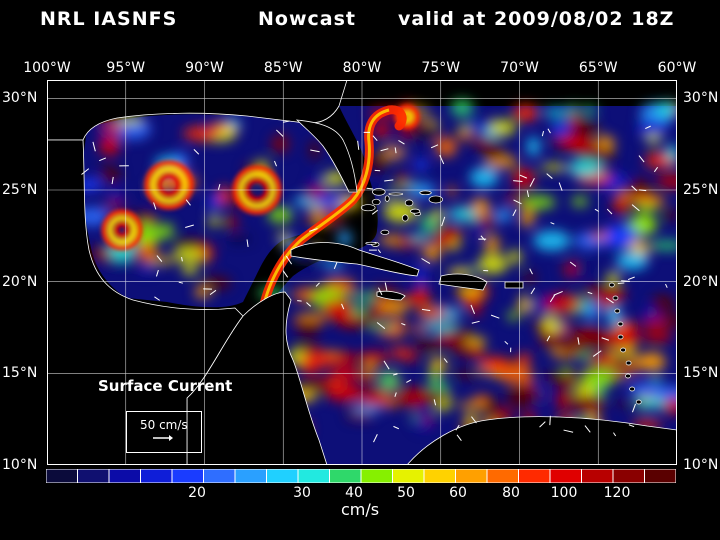 This screenshot has height=540, width=720. I want to click on lon-label: 95°W, so click(126, 68).